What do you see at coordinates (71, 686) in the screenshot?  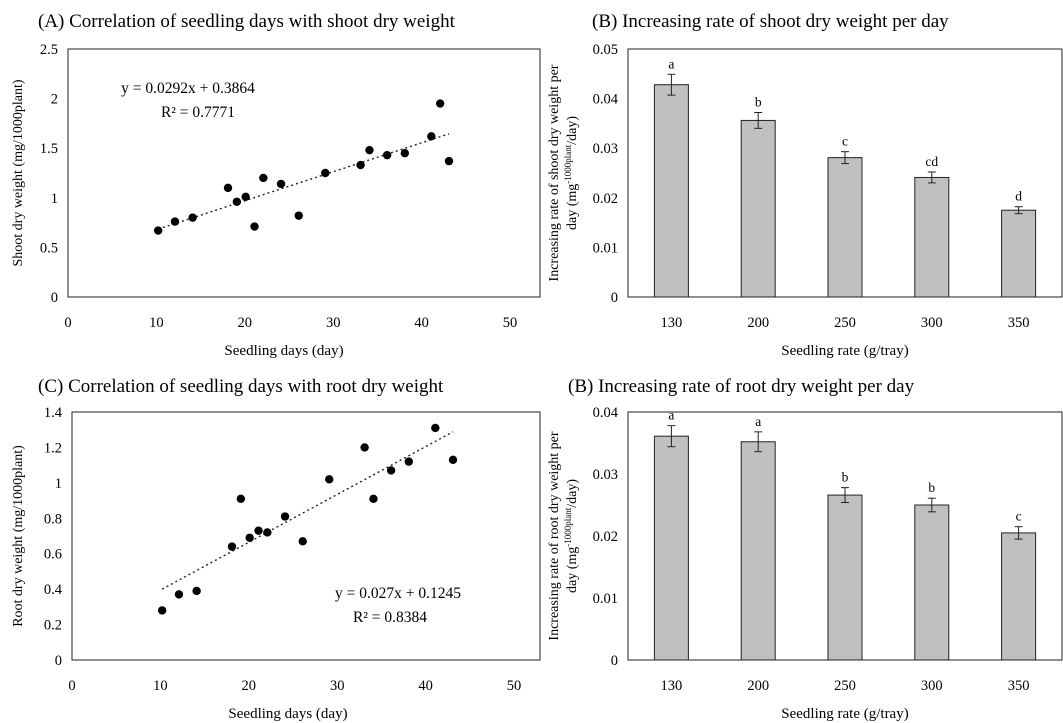 I see `x-tick-label: 0` at bounding box center [71, 686].